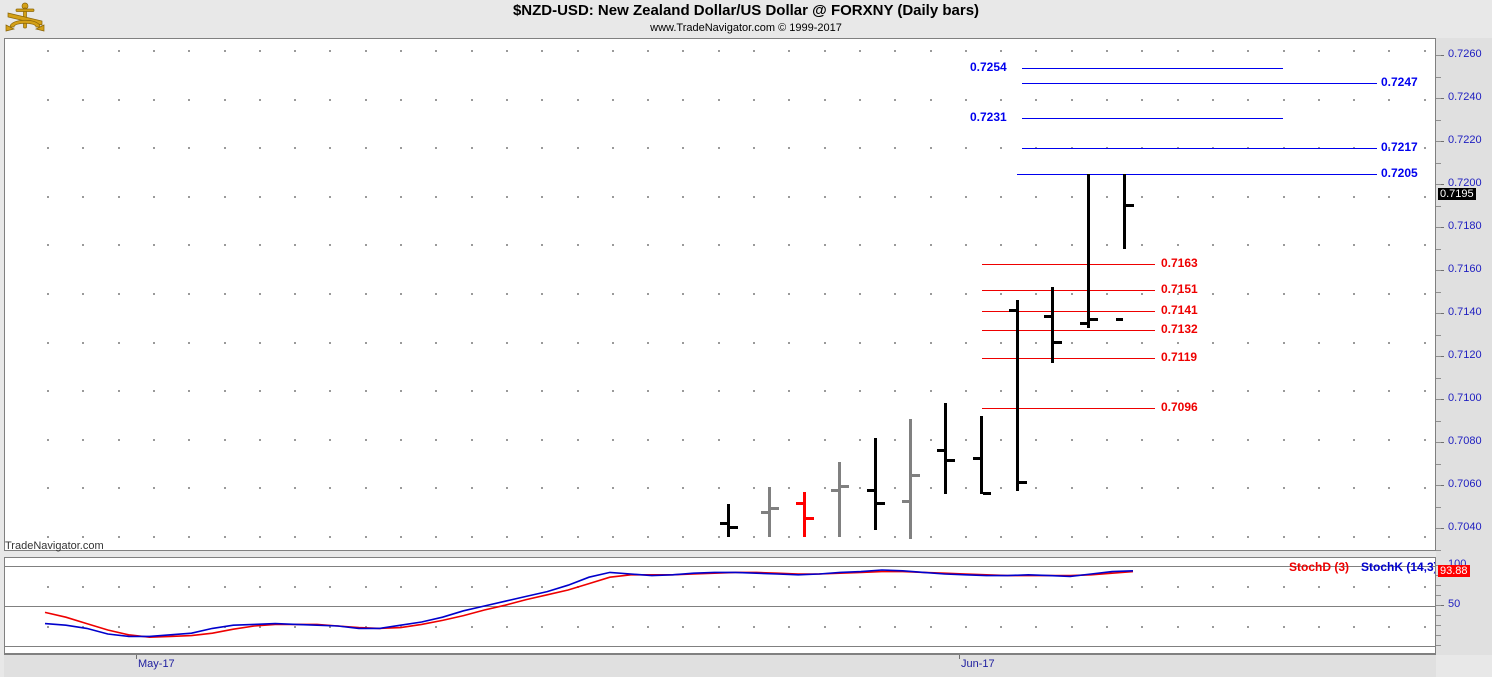 This screenshot has height=677, width=1492. I want to click on price-axis-label: 0.7080, so click(1465, 441).